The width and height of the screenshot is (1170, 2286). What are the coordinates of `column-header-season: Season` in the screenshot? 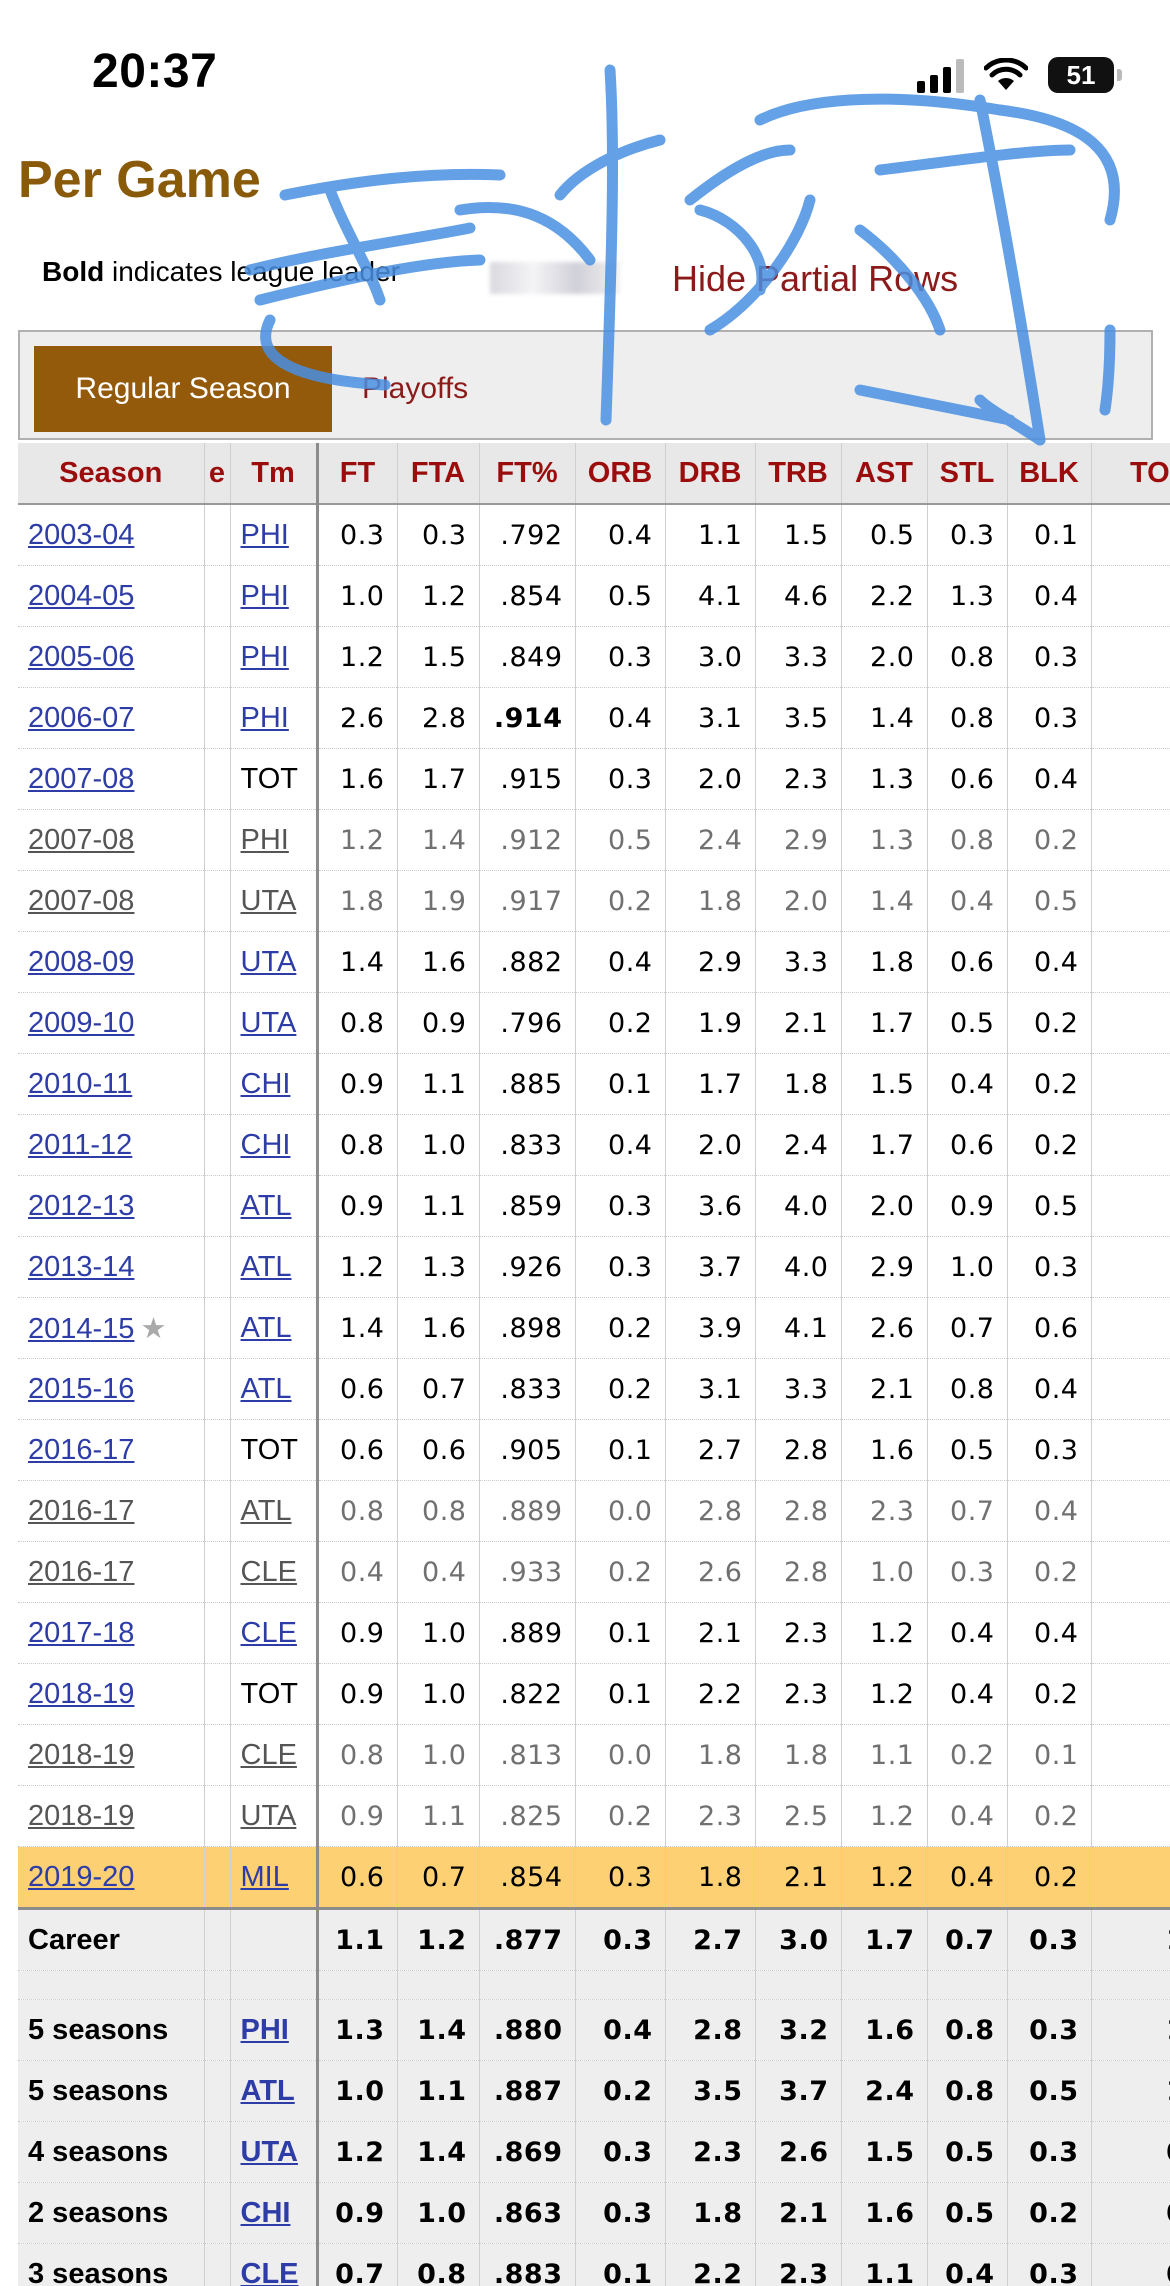 It's located at (111, 474).